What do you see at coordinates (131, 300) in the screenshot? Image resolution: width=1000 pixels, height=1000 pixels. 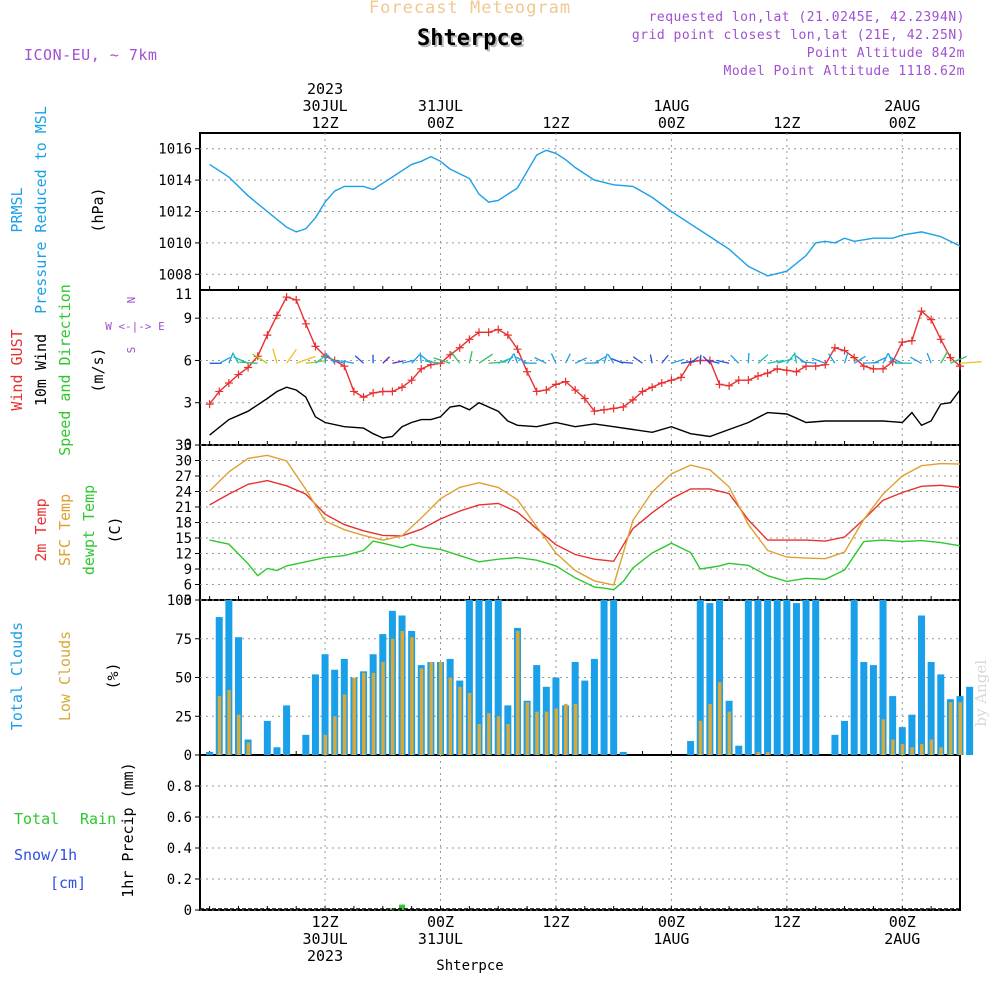 I see `compass-n: N` at bounding box center [131, 300].